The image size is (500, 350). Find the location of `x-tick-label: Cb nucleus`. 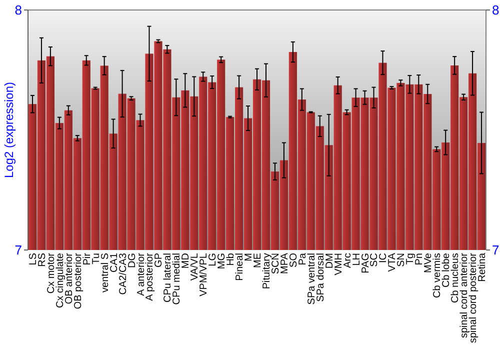

x-tick-label: Cb nucleus is located at coordinates (456, 278).